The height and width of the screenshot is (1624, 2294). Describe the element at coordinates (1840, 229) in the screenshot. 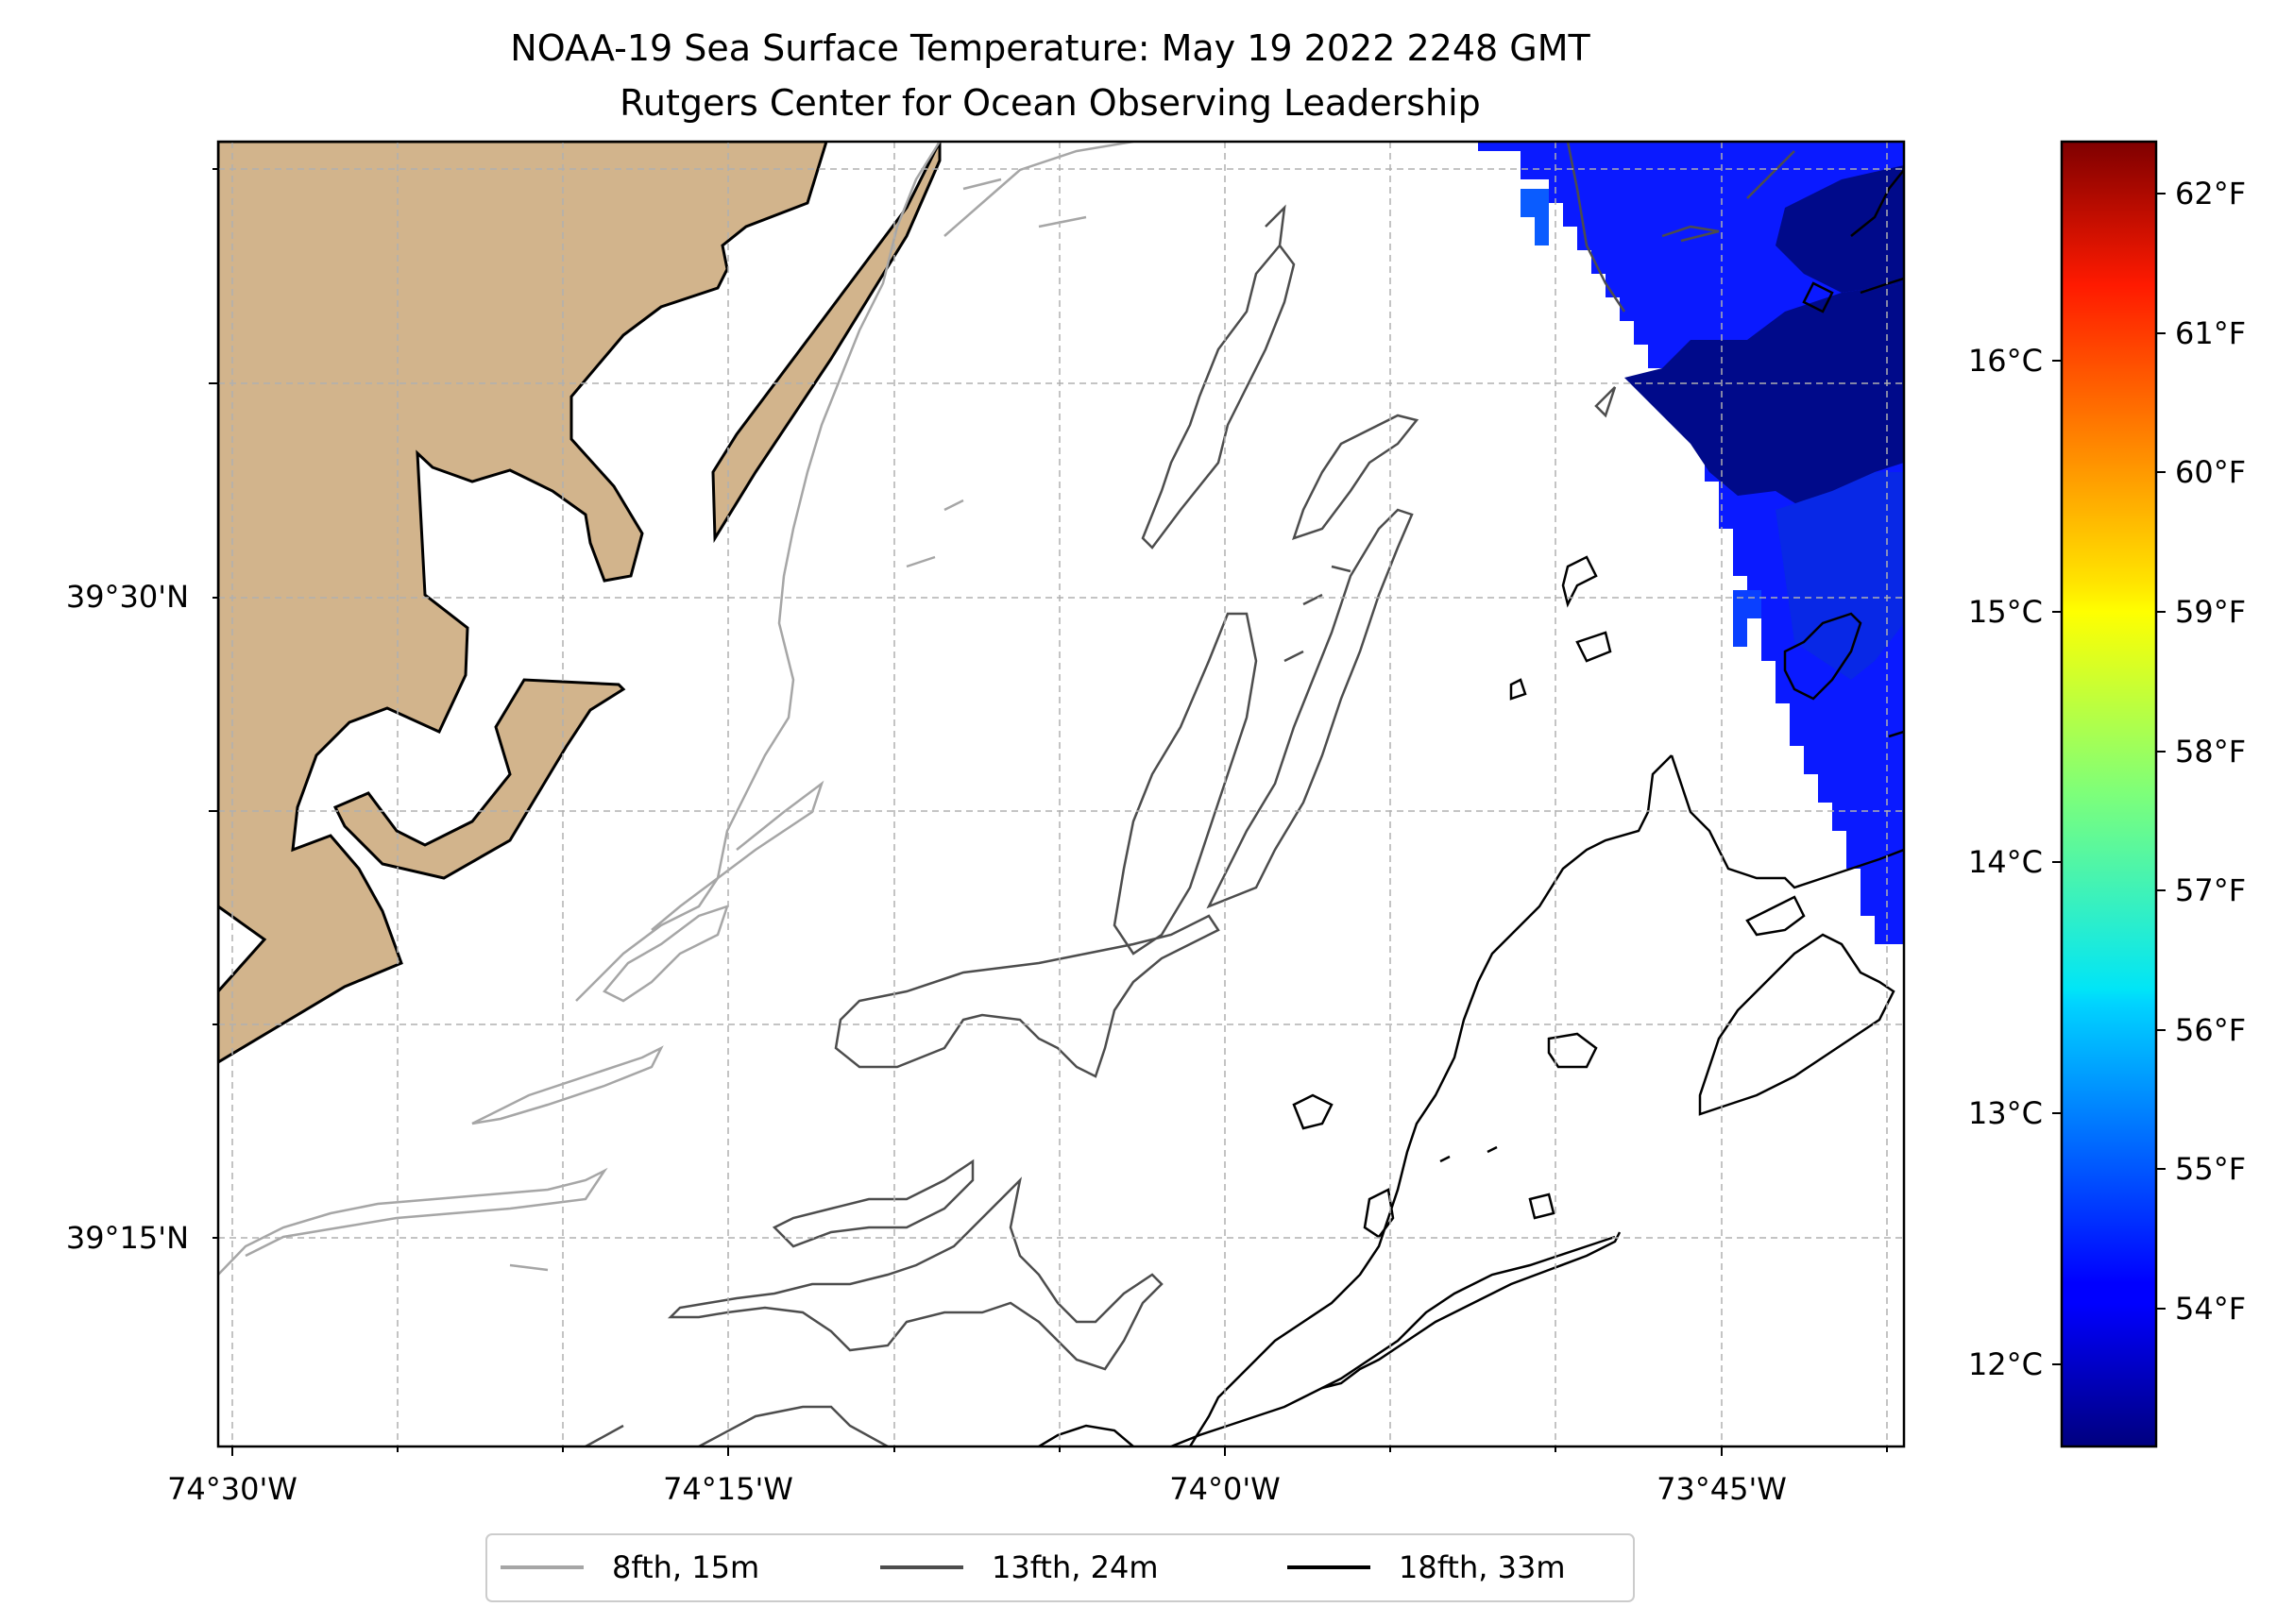

I see `sst-pixels-cold-north` at that location.